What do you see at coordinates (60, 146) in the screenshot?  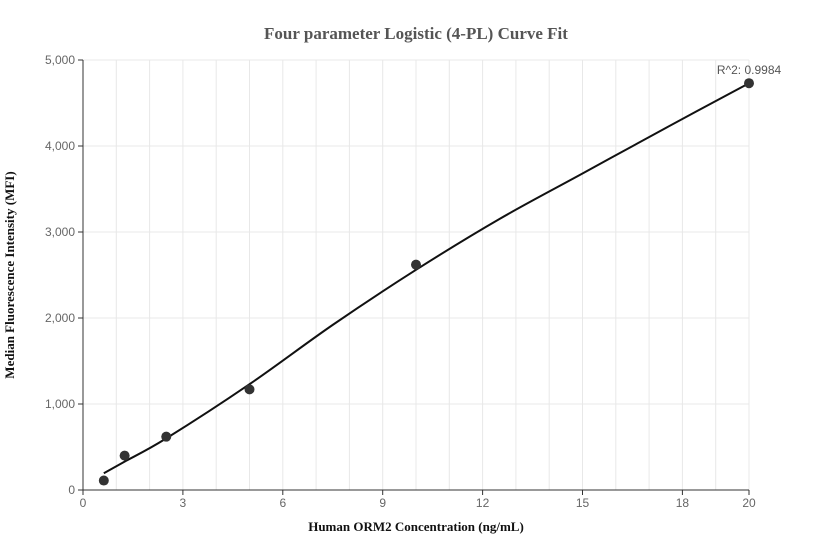 I see `y-tick-label: 4,000` at bounding box center [60, 146].